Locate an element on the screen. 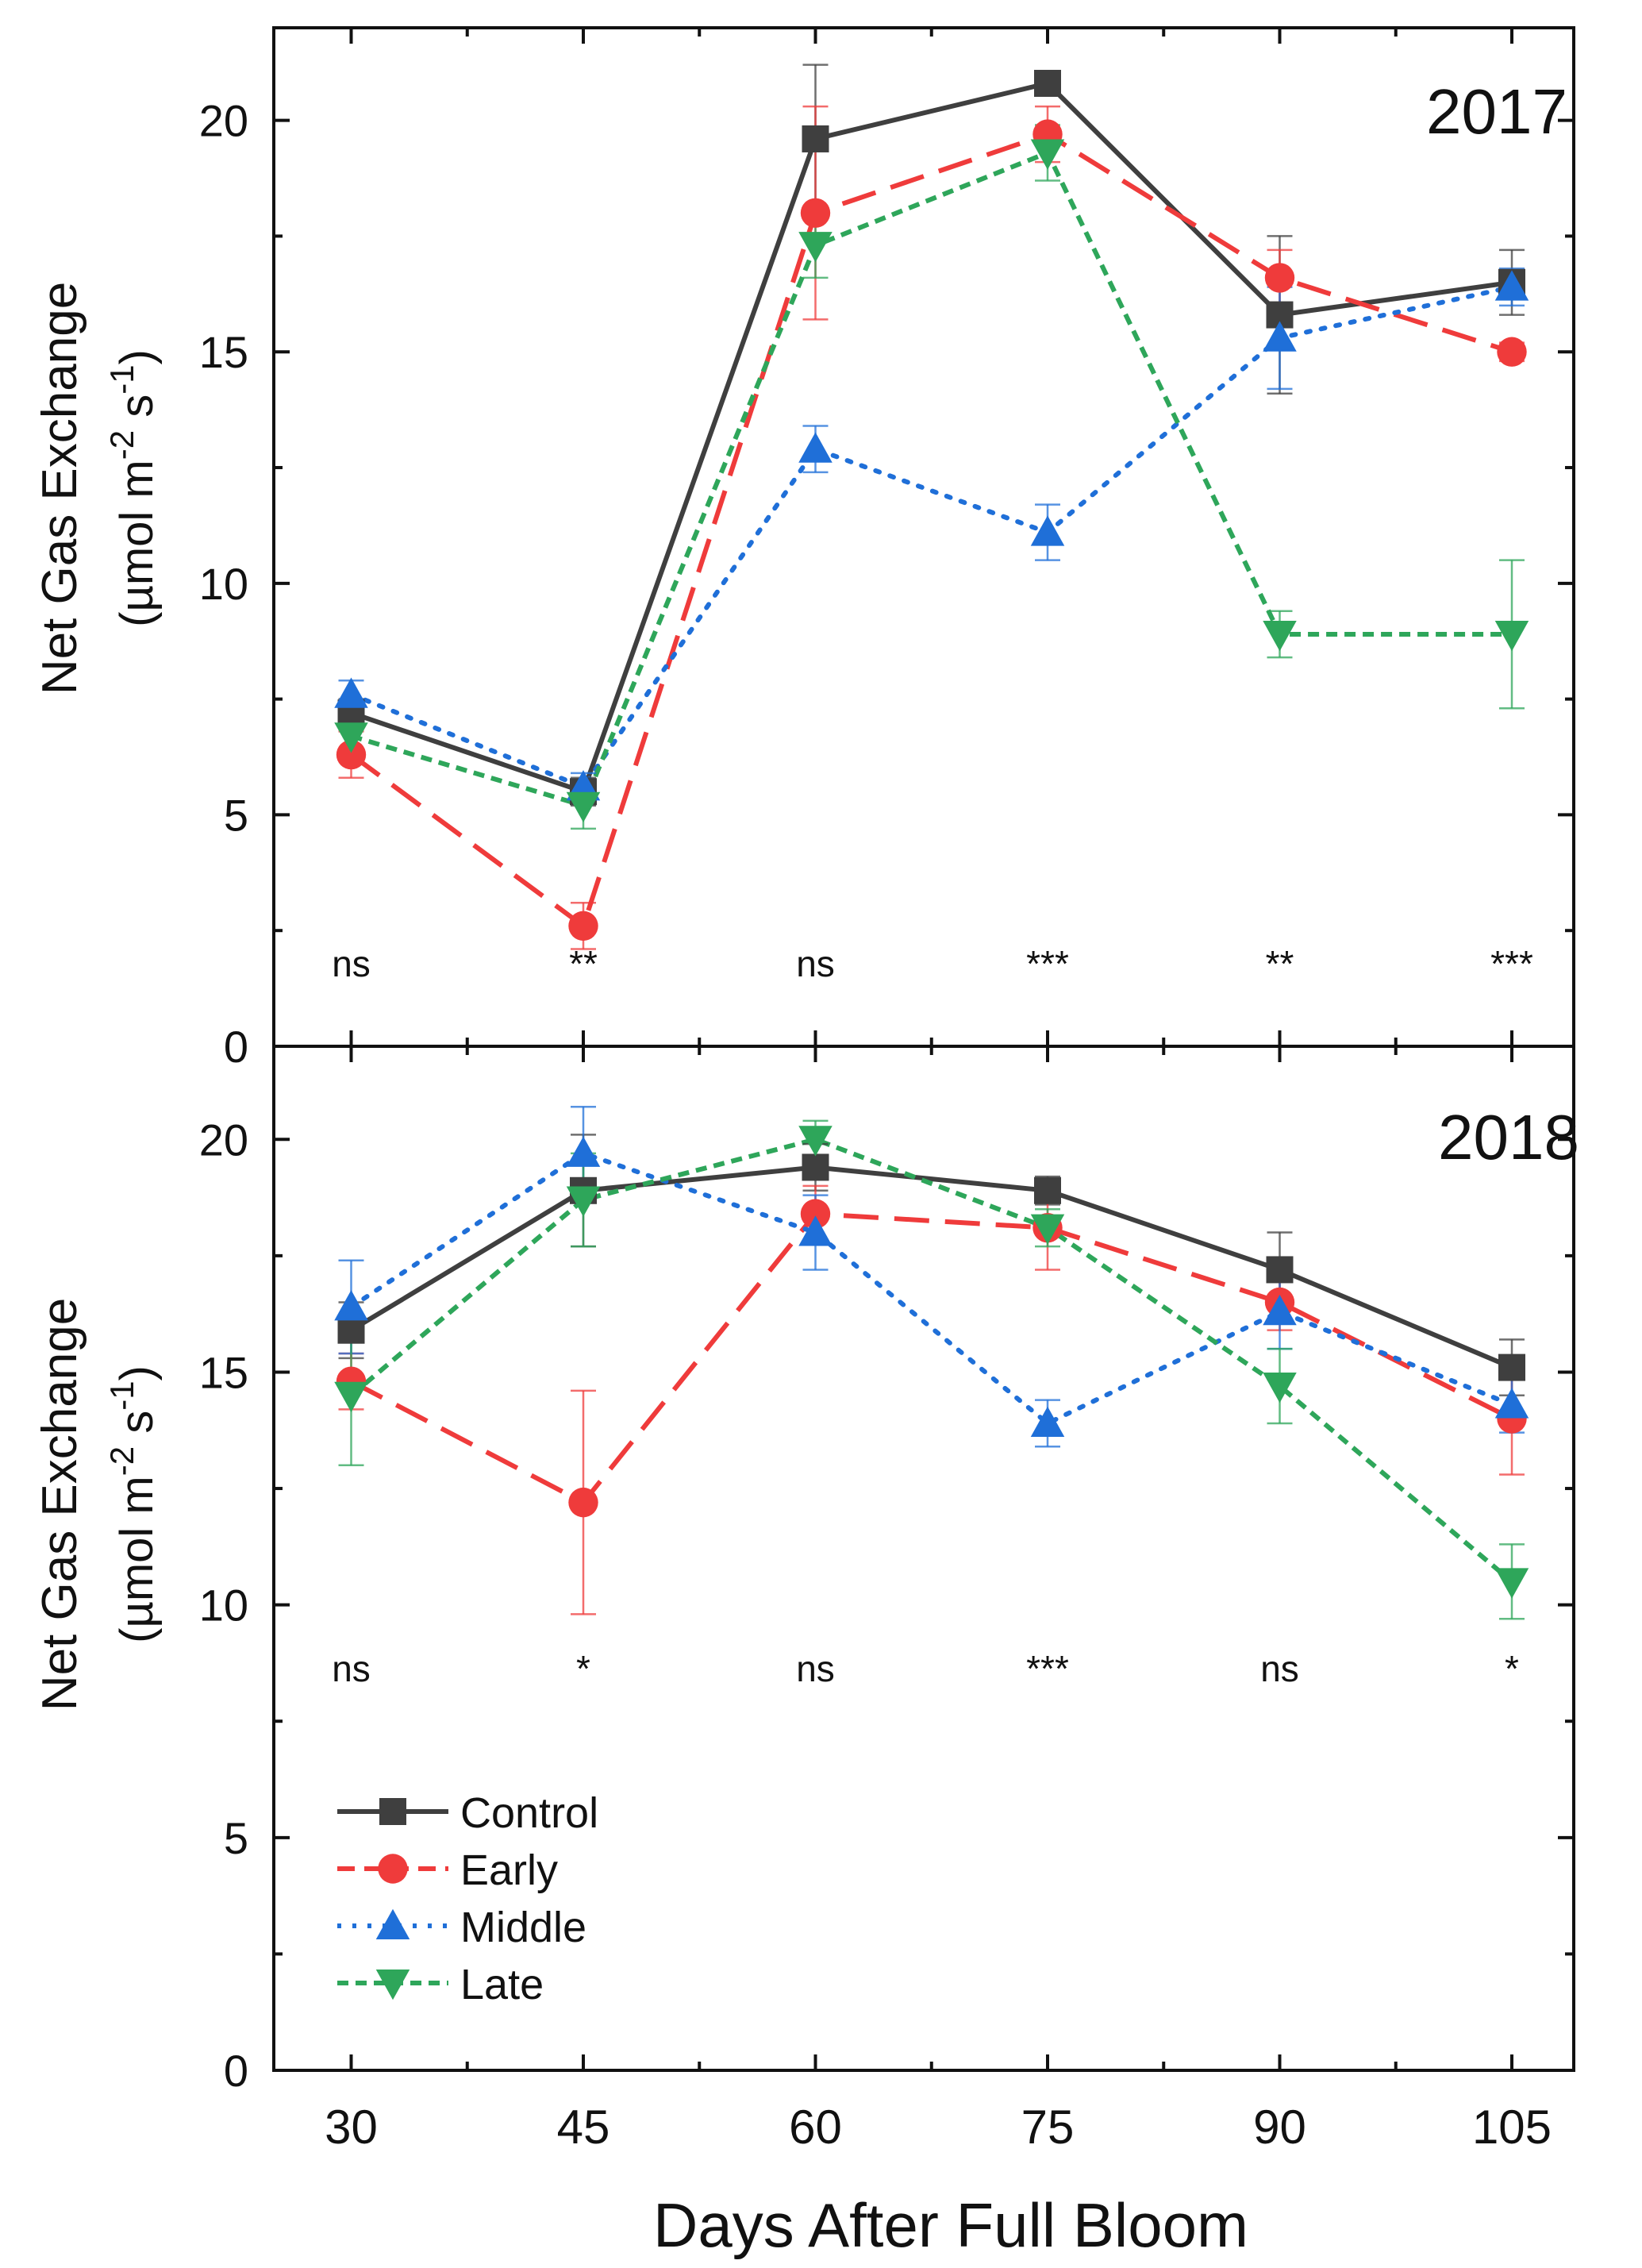 The width and height of the screenshot is (1642, 2268). series-line-late is located at coordinates (931, 1360).